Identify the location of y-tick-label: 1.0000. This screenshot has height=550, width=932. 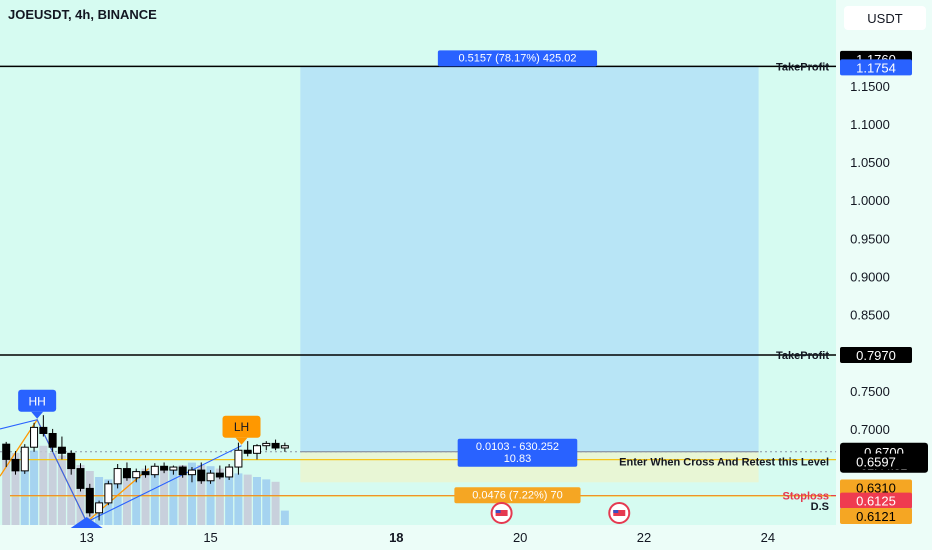
(870, 200).